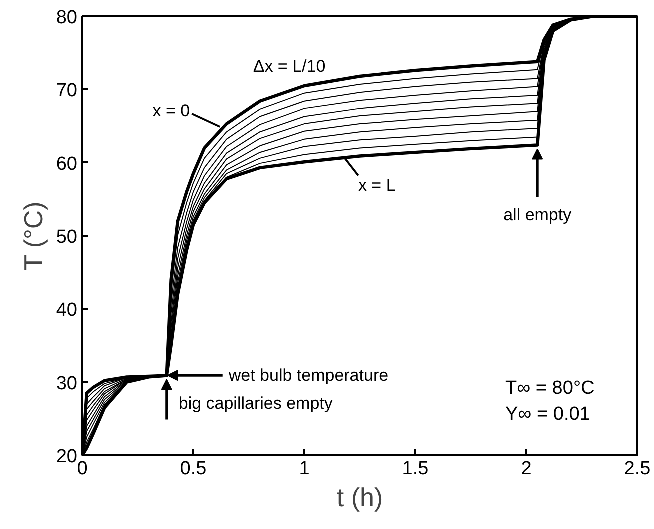  I want to click on y-tick-label: 20, so click(67, 457).